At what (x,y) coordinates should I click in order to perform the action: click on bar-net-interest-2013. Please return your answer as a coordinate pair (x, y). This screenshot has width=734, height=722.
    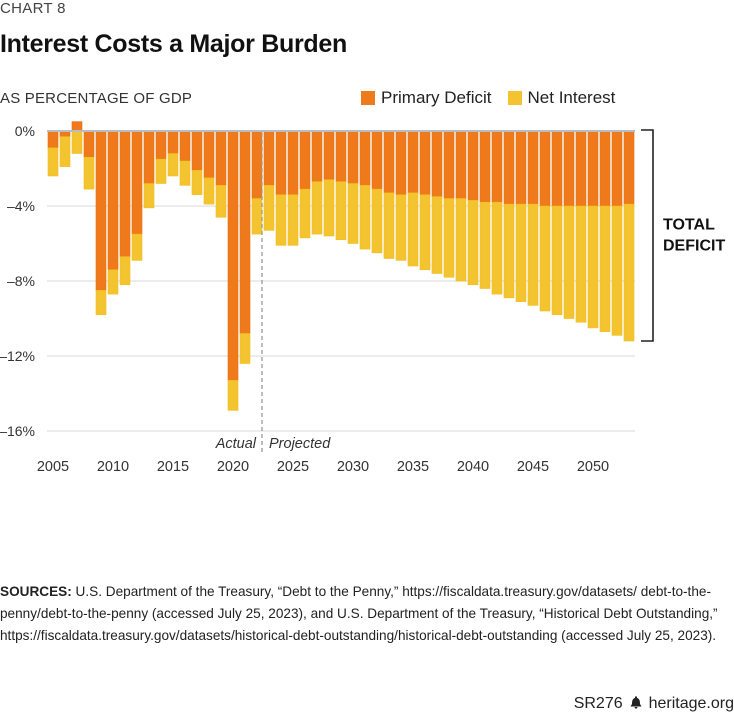
    Looking at the image, I should click on (149, 196).